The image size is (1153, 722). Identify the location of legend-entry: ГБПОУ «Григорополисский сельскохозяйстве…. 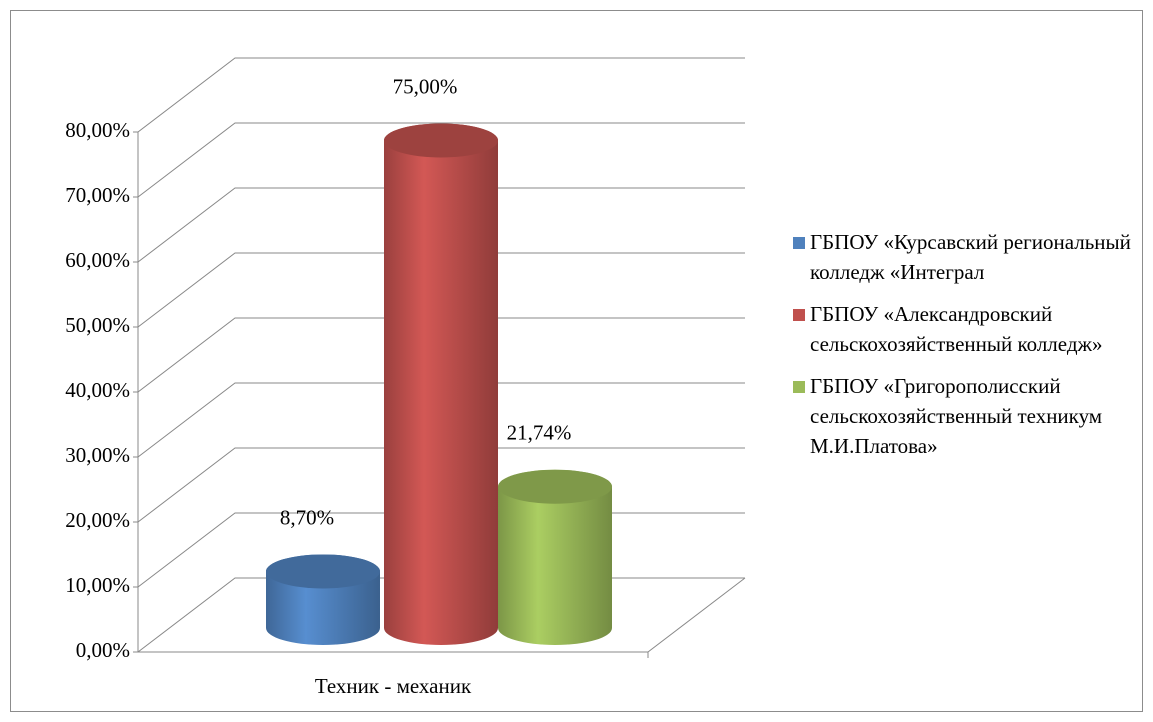
(970, 416).